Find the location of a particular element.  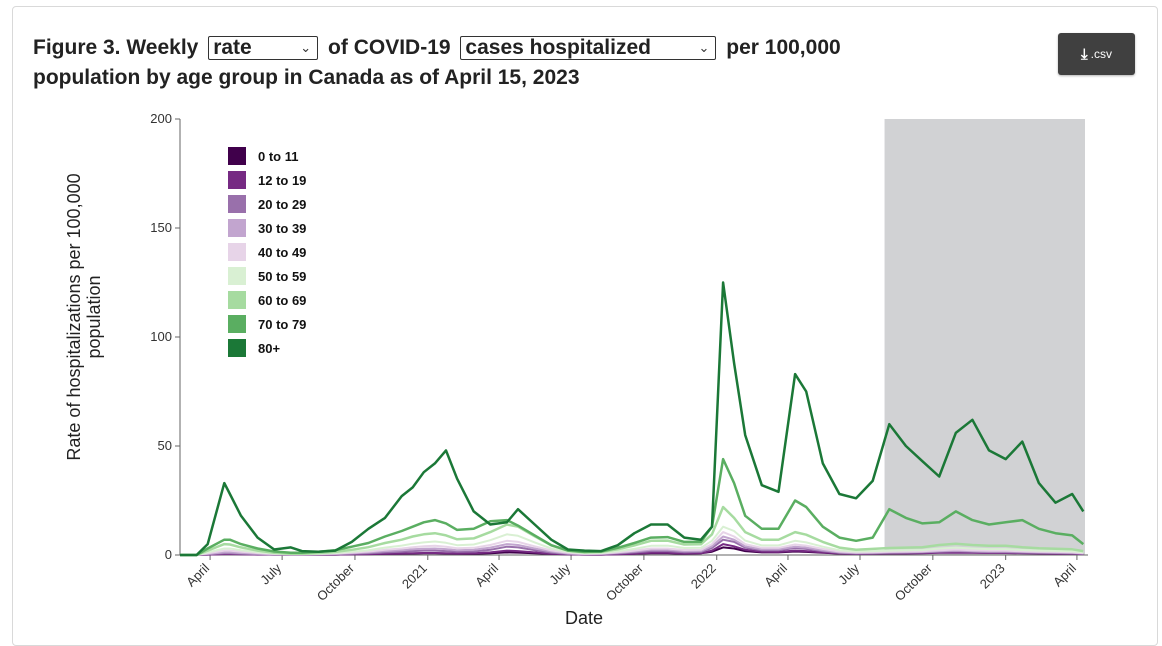

legend-label: 30 to 39 is located at coordinates (282, 228).